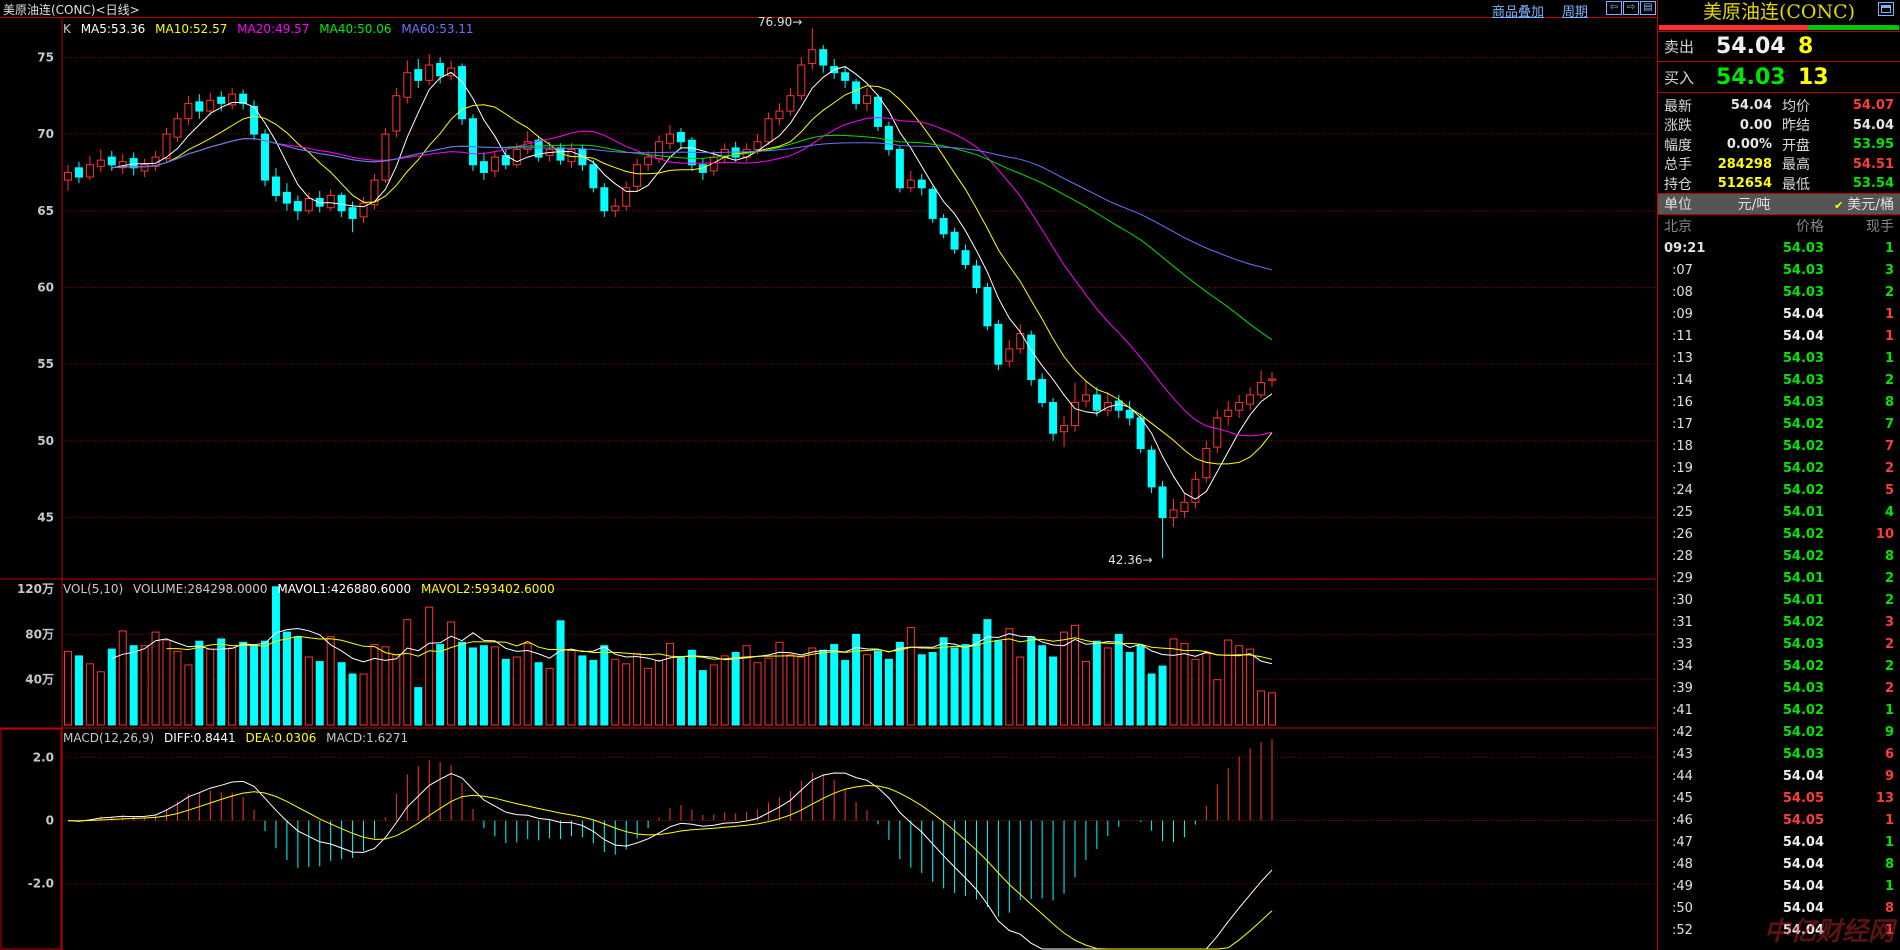 This screenshot has width=1900, height=950. What do you see at coordinates (1779, 165) in the screenshot?
I see `stat-row: 总手 284298 最高 54.51` at bounding box center [1779, 165].